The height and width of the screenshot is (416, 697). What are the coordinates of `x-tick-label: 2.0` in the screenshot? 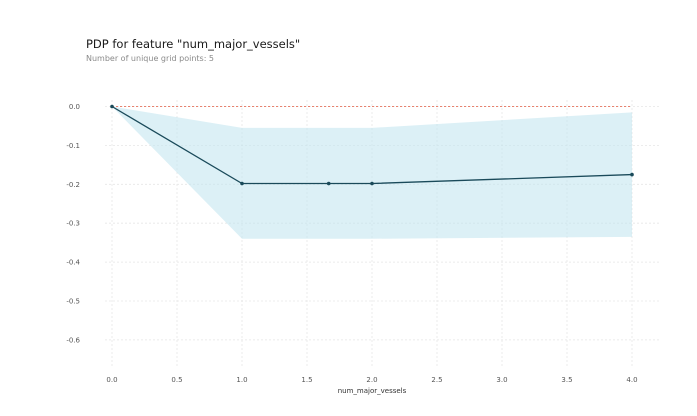 It's located at (371, 380).